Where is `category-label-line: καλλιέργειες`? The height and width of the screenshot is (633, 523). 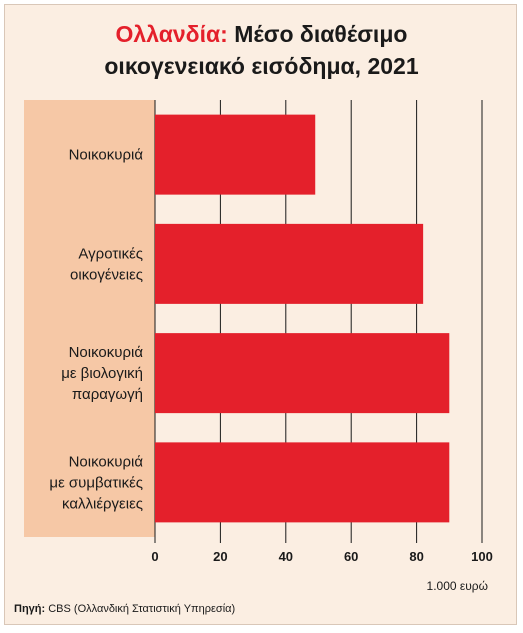
category-label-line: καλλιέργειες is located at coordinates (102, 503).